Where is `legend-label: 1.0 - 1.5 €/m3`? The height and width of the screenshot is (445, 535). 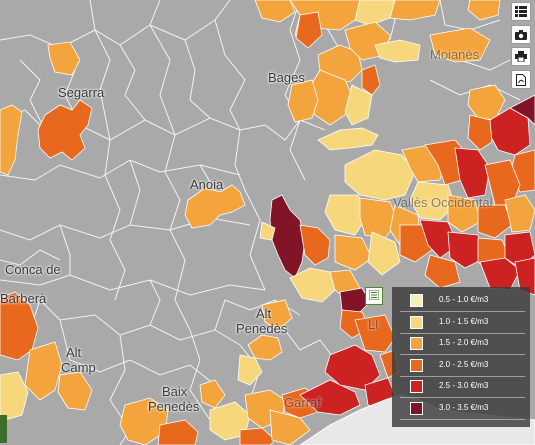 legend-label: 1.0 - 1.5 €/m3 is located at coordinates (464, 321).